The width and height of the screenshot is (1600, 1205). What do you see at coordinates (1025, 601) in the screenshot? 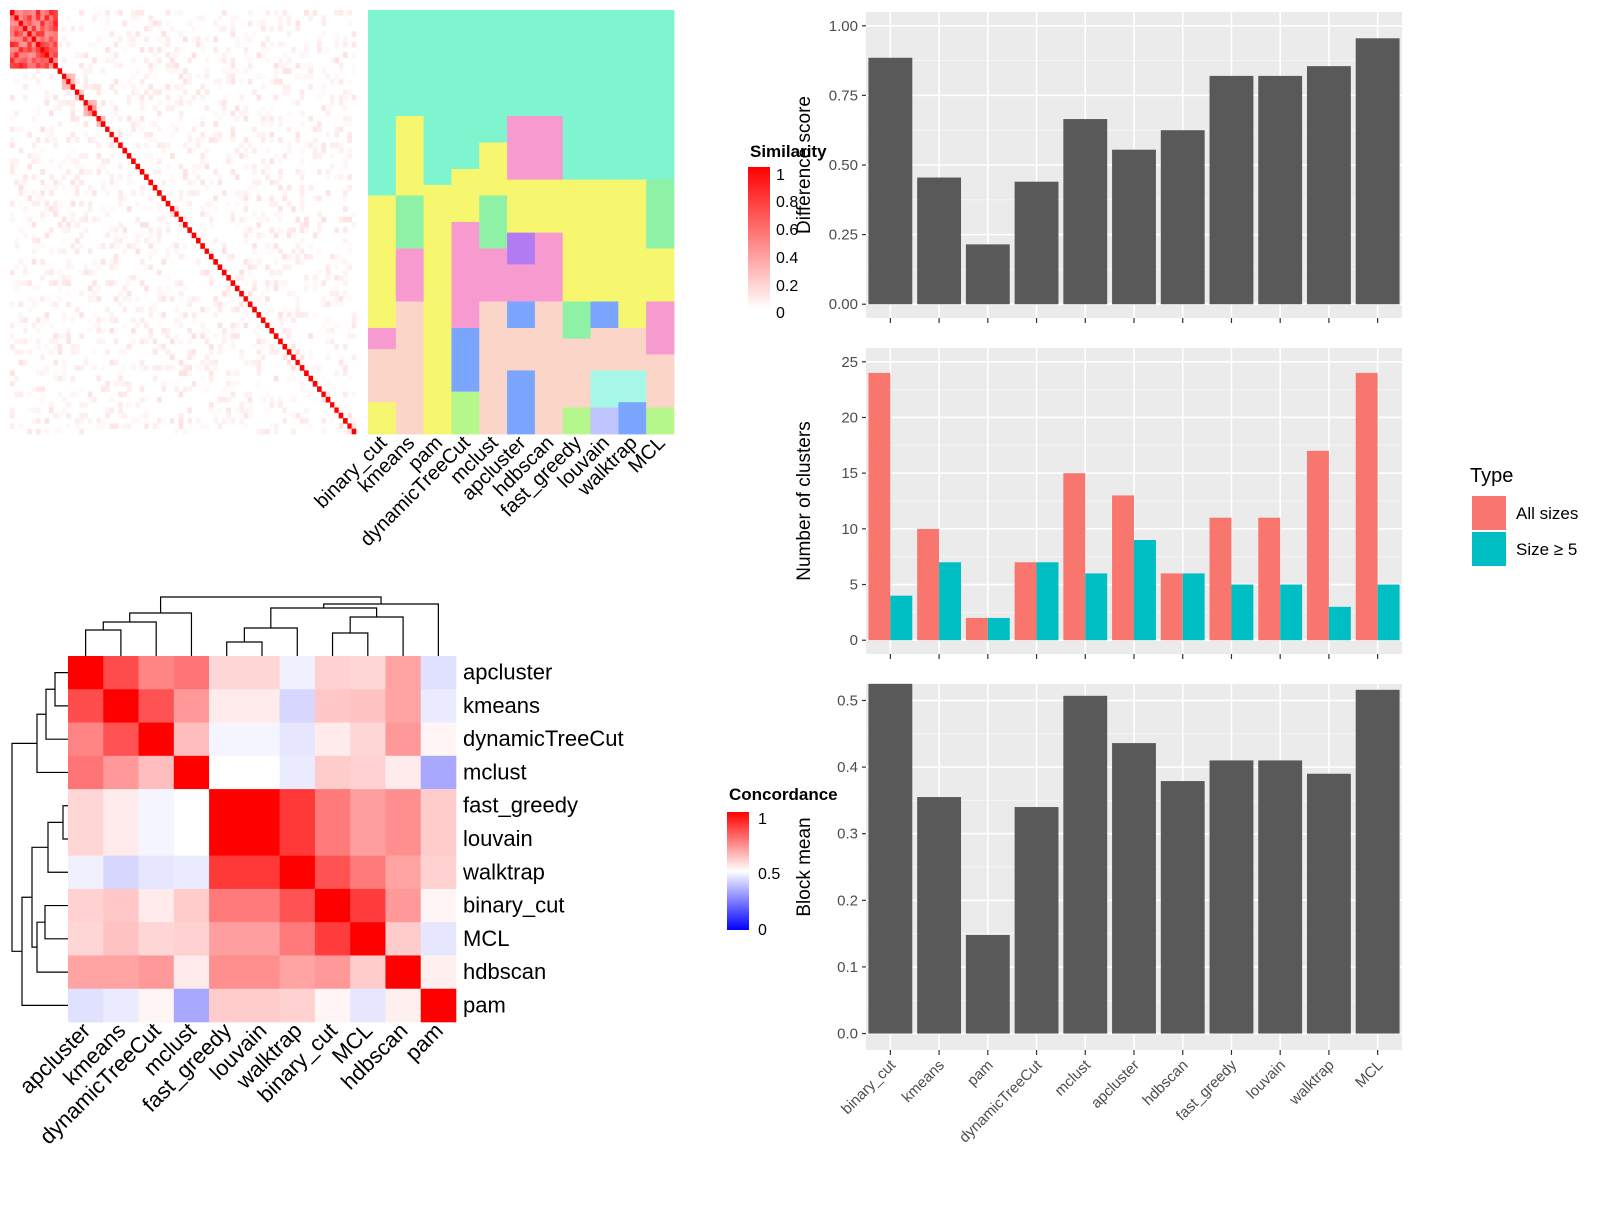
I see `bar-all-sizes` at bounding box center [1025, 601].